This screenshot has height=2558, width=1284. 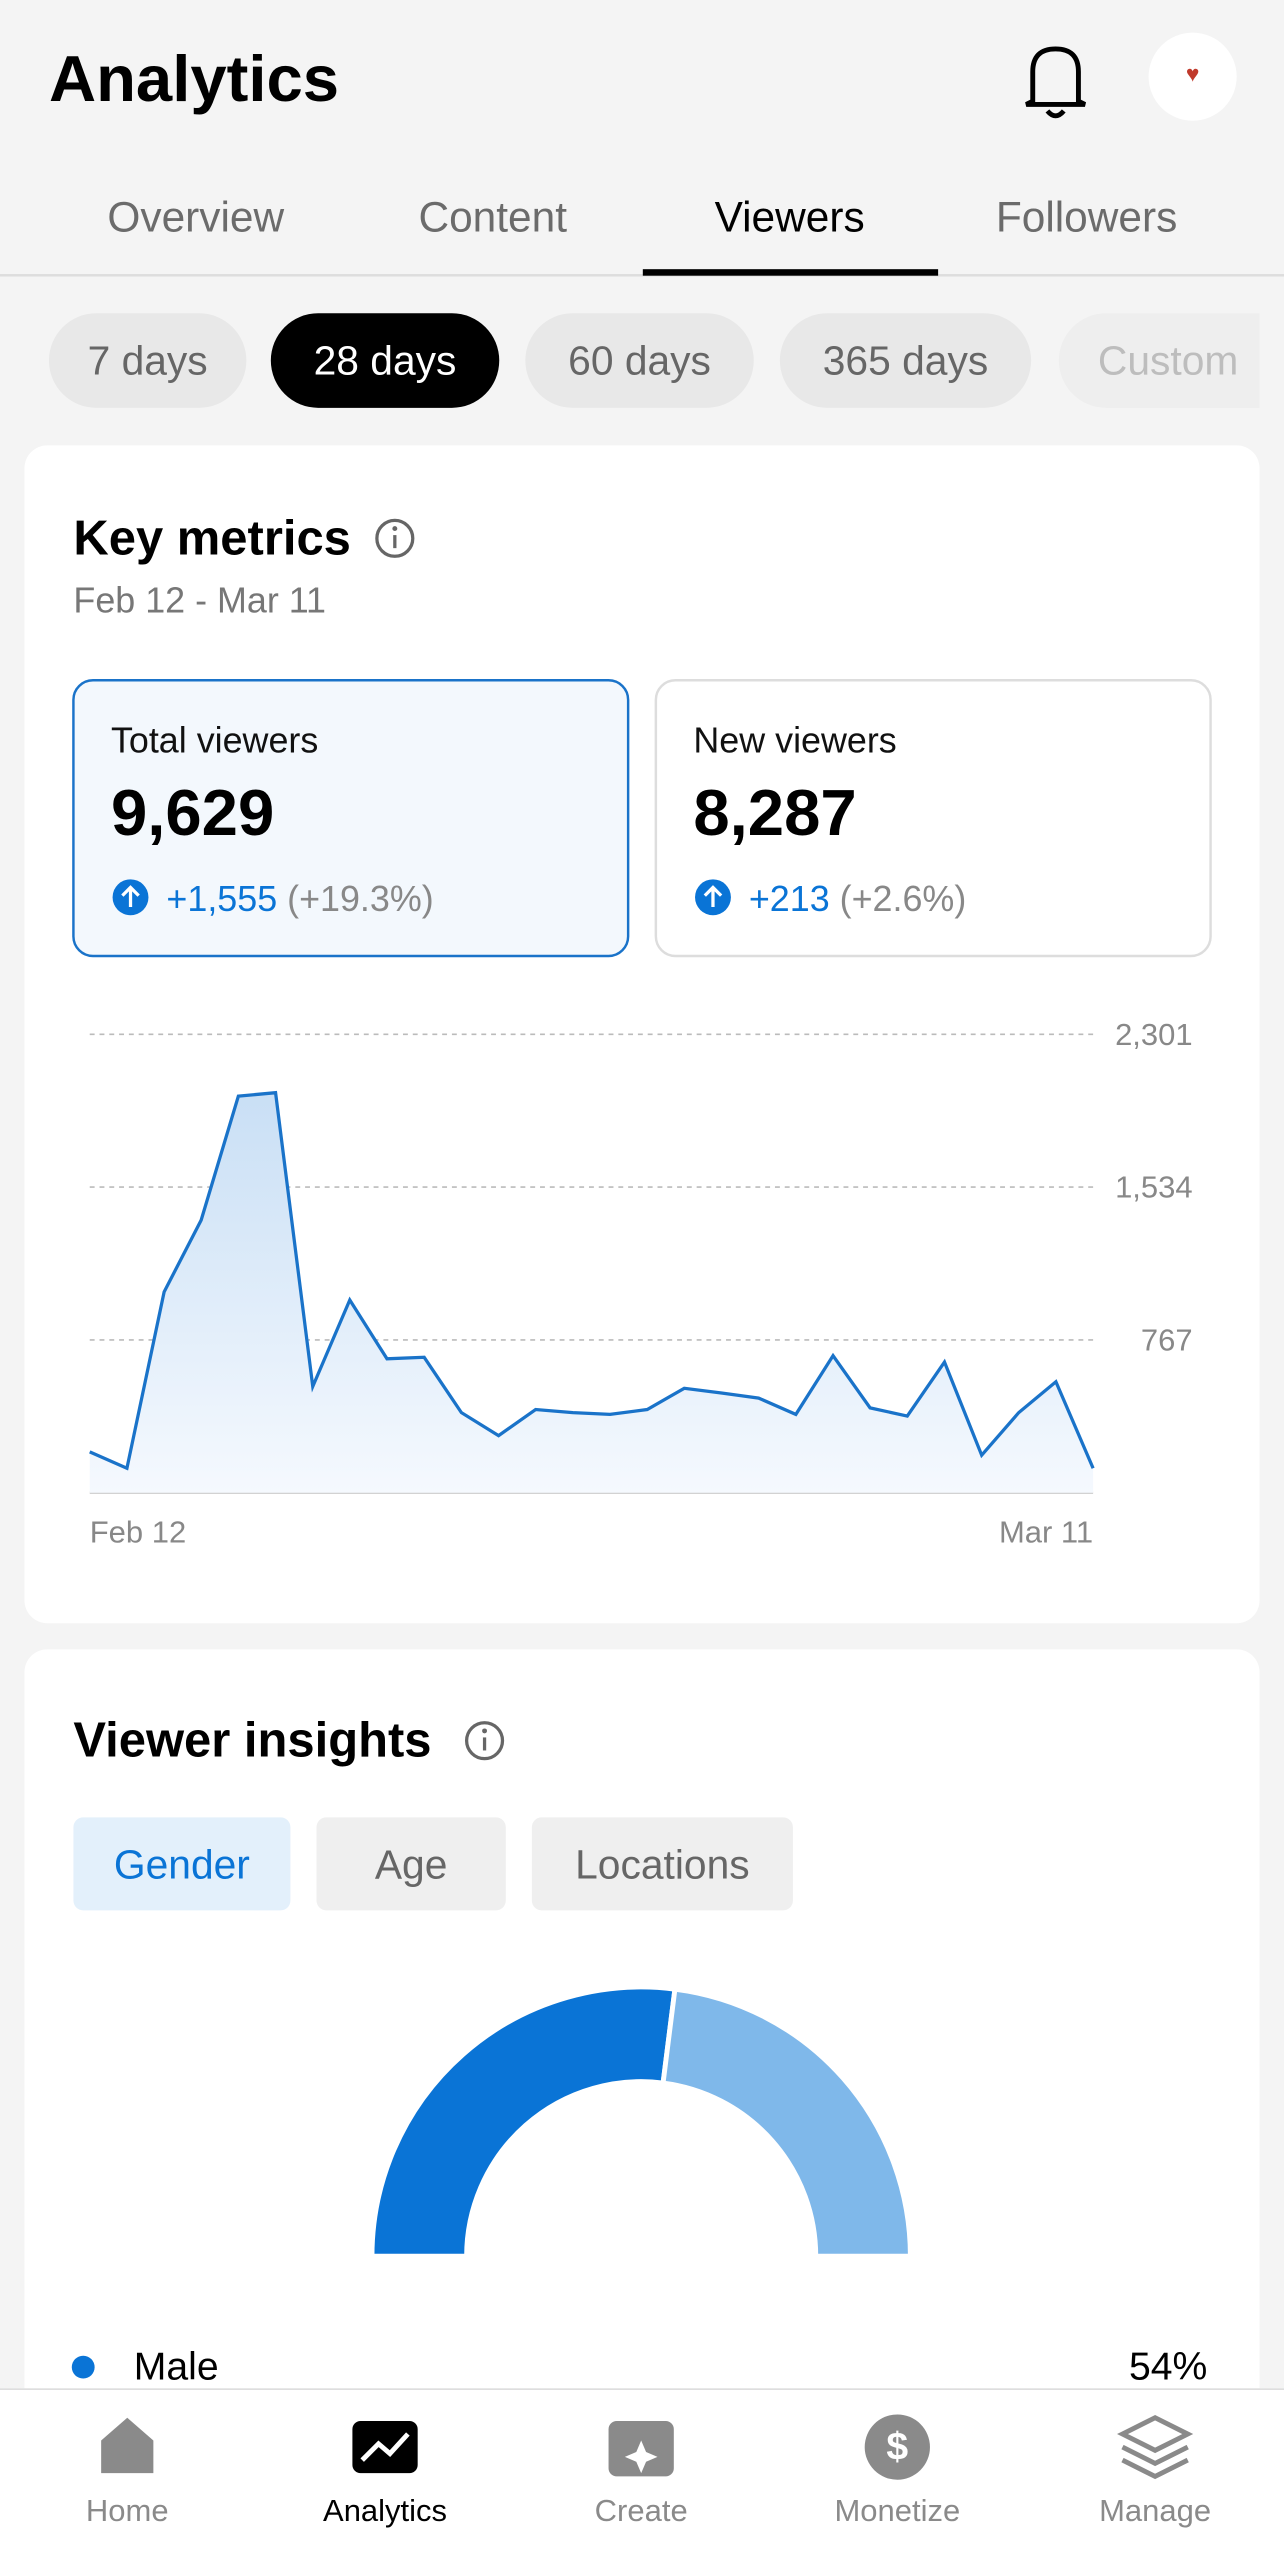 I want to click on insight-tab-active, so click(x=182, y=1864).